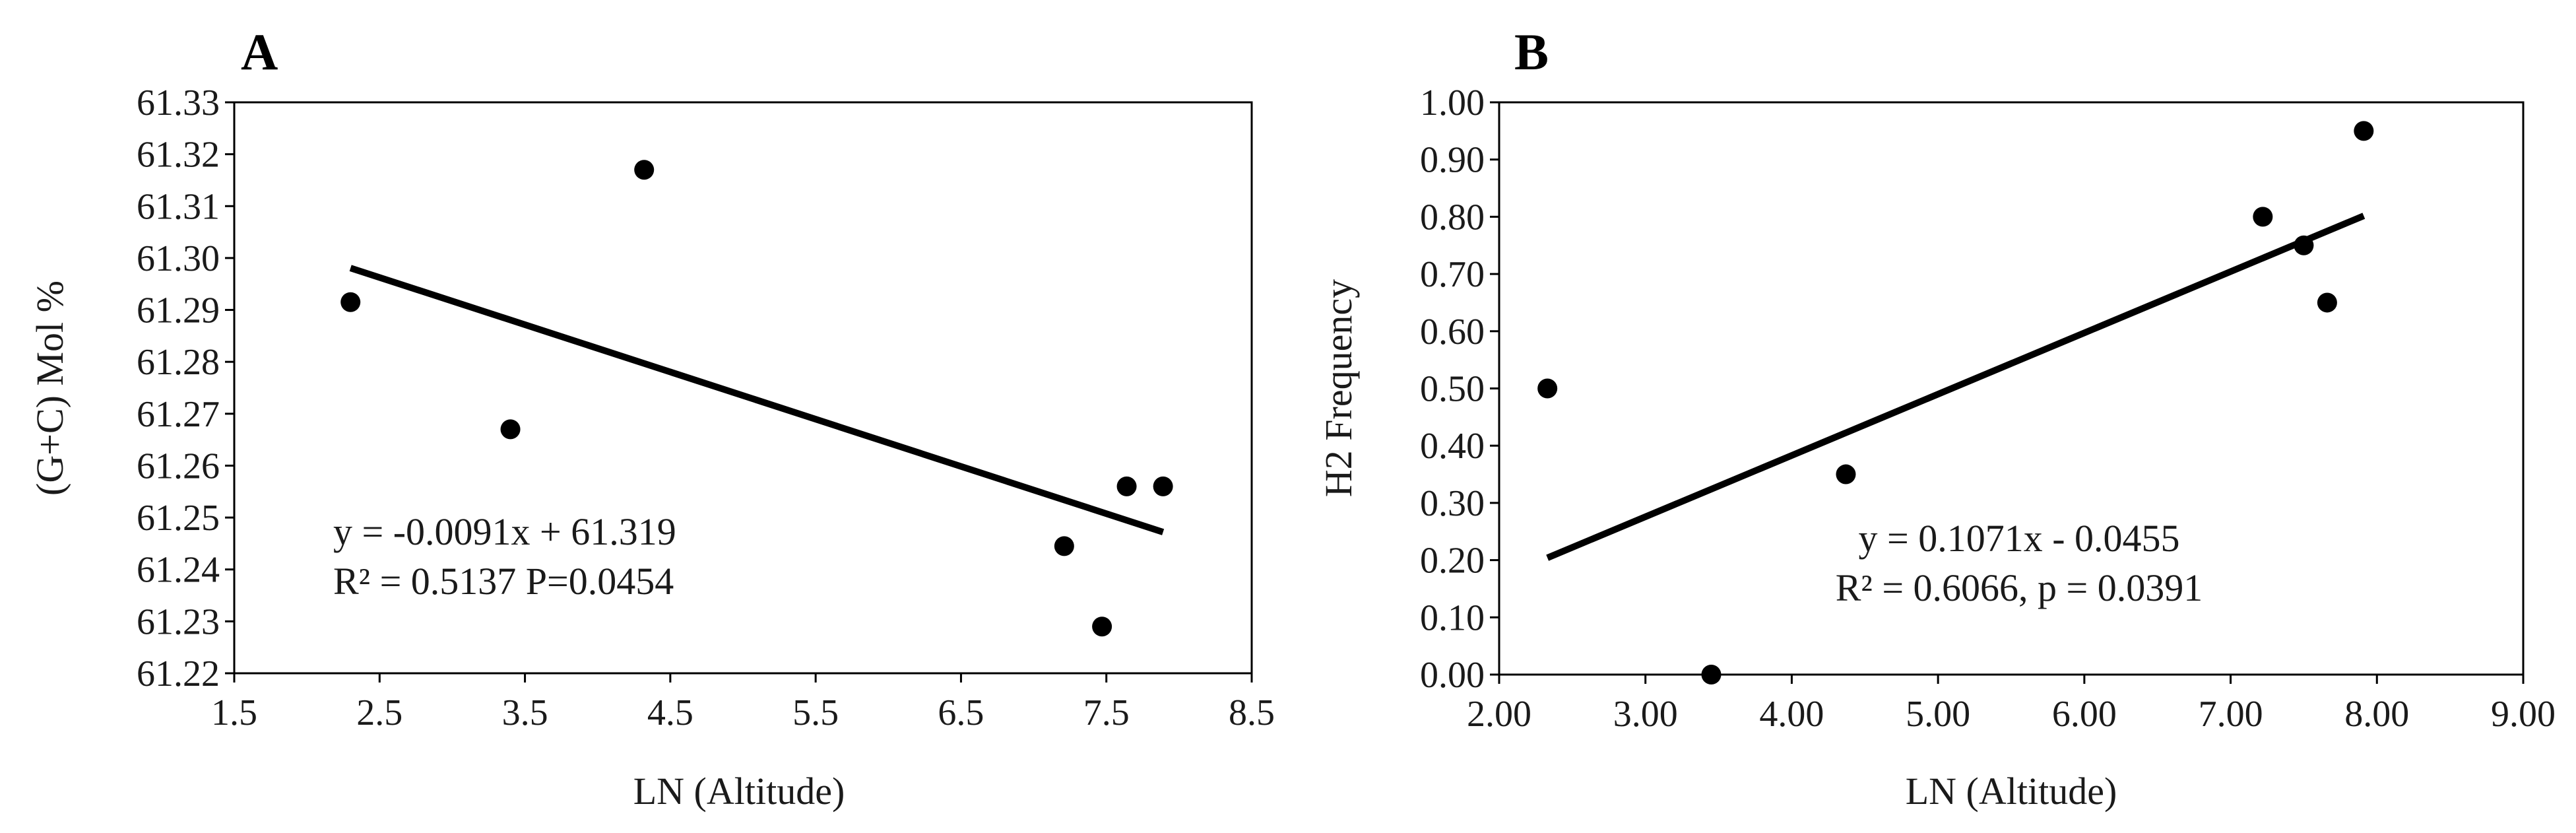 This screenshot has height=833, width=2576. I want to click on panel-a-label: A, so click(259, 52).